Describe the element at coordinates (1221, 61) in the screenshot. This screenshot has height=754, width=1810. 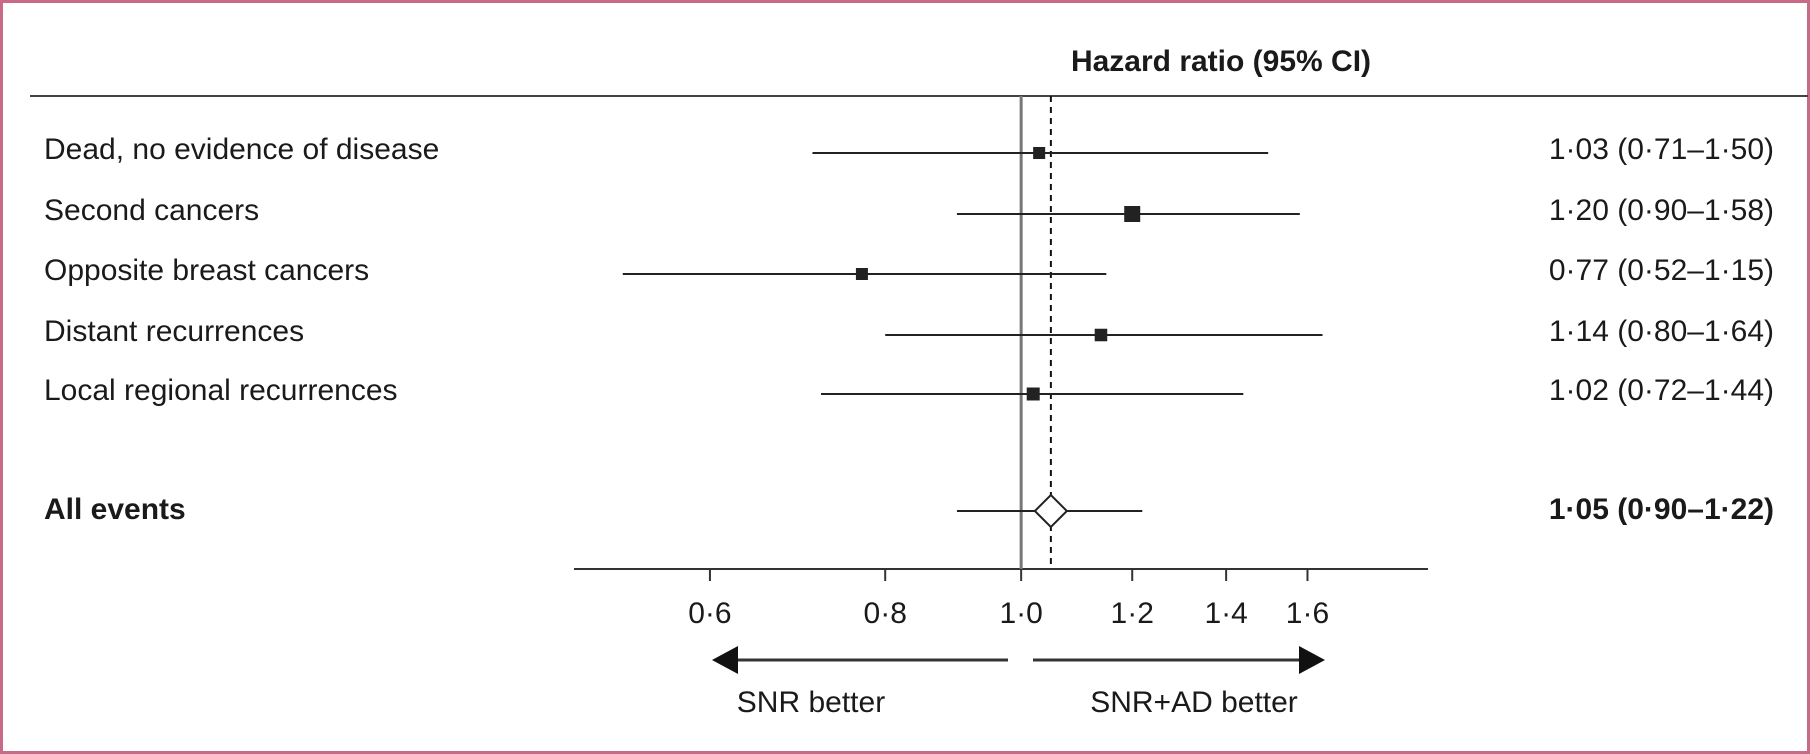
I see `chart-title: Hazard ratio (95% CI)` at that location.